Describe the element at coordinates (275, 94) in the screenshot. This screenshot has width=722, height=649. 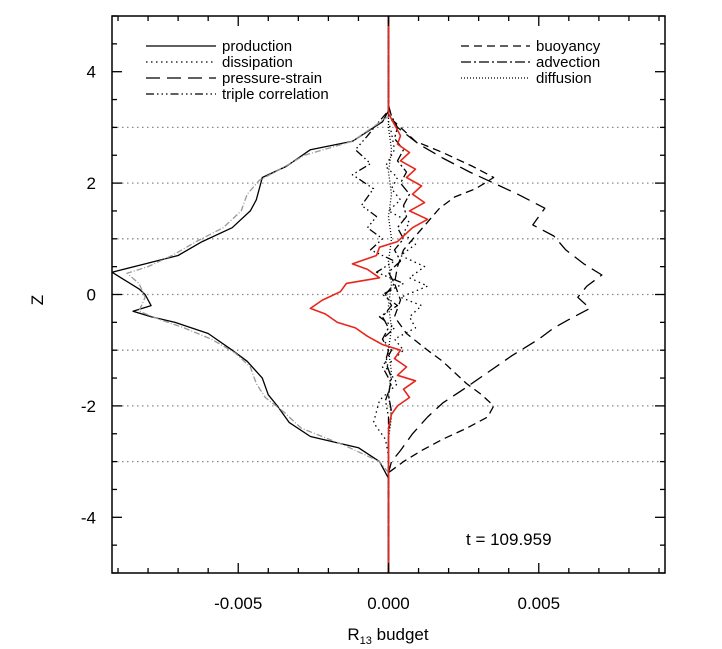
I see `legend-label-triple-correlation: triple correlation` at that location.